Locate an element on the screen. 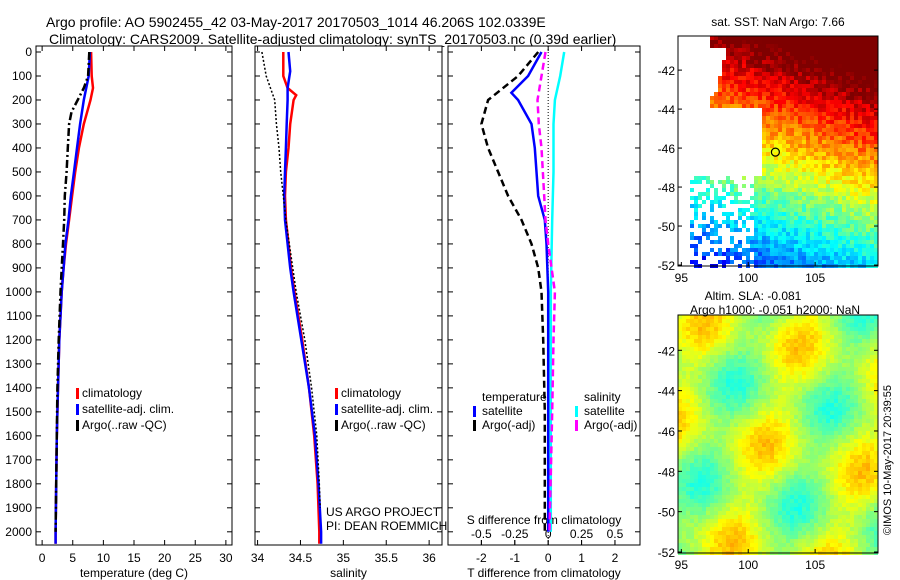 The height and width of the screenshot is (580, 900). y-tick-label: 1200 is located at coordinates (18, 340).